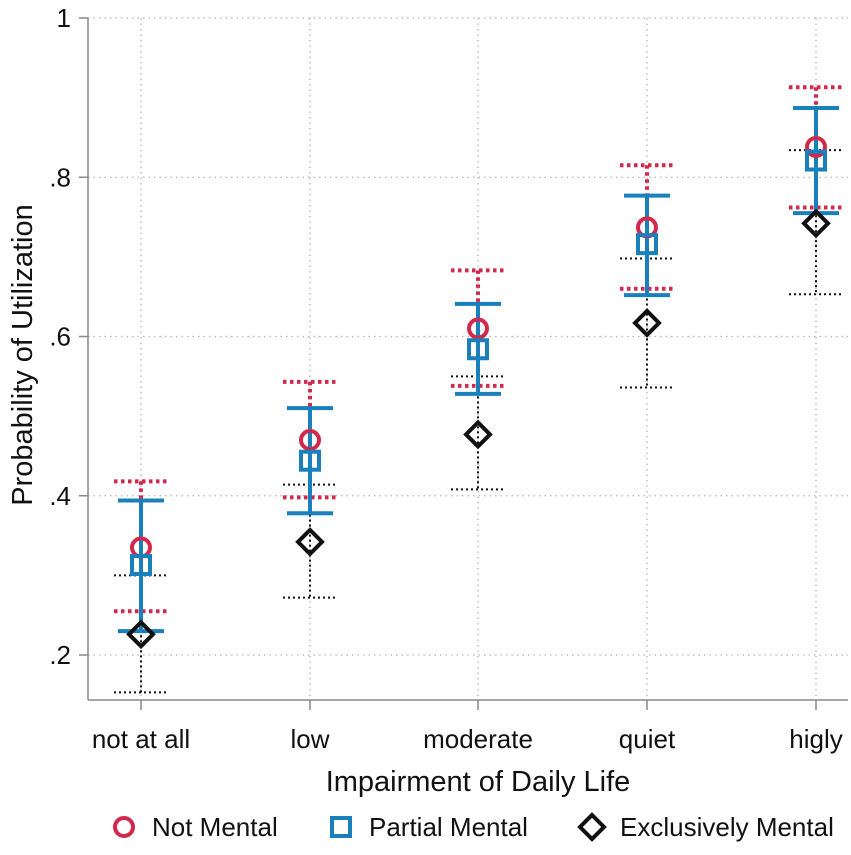  I want to click on legend-not-mental-symbol, so click(124, 827).